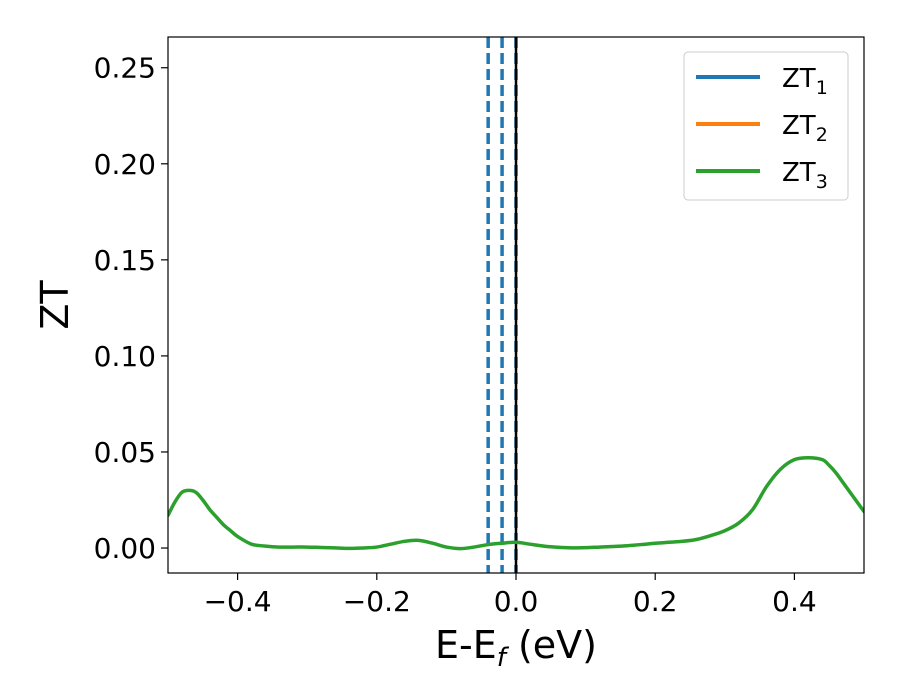 This screenshot has width=900, height=700. What do you see at coordinates (377, 601) in the screenshot?
I see `x-tick-label: −0.2` at bounding box center [377, 601].